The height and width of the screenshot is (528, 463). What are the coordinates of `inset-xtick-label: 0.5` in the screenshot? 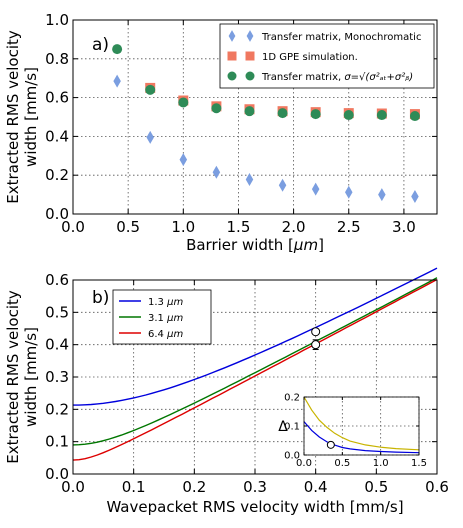 It's located at (342, 463).